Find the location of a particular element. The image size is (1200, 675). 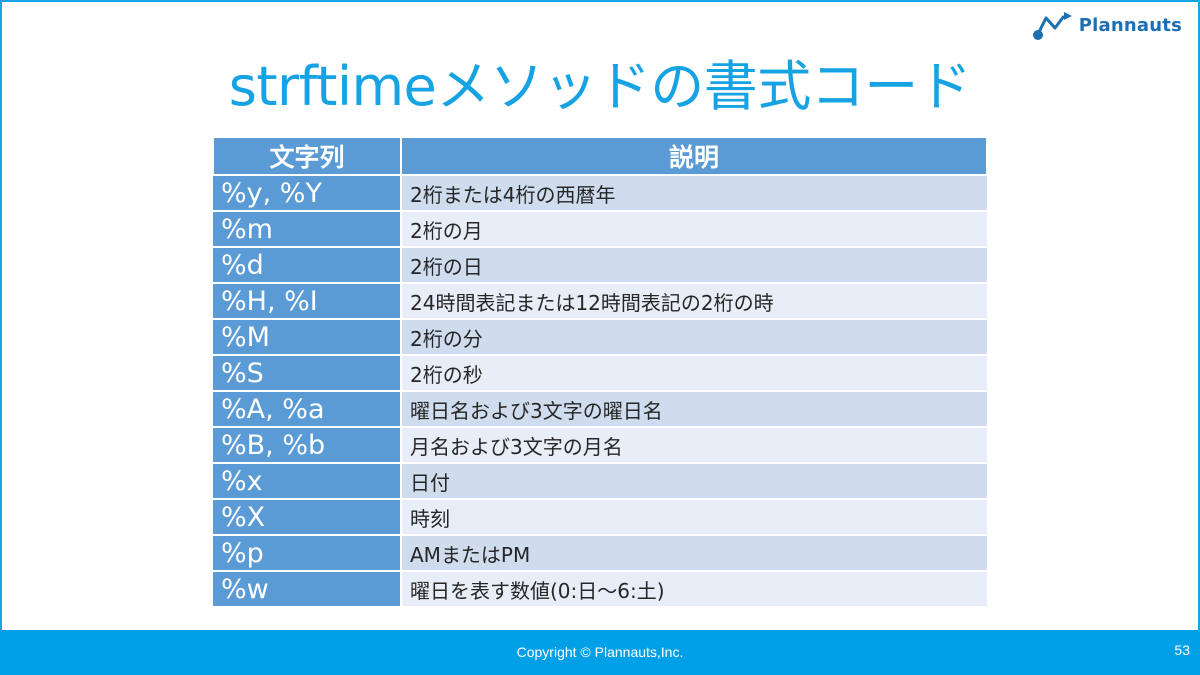

table-row: %p AMまたはPM is located at coordinates (600, 553).